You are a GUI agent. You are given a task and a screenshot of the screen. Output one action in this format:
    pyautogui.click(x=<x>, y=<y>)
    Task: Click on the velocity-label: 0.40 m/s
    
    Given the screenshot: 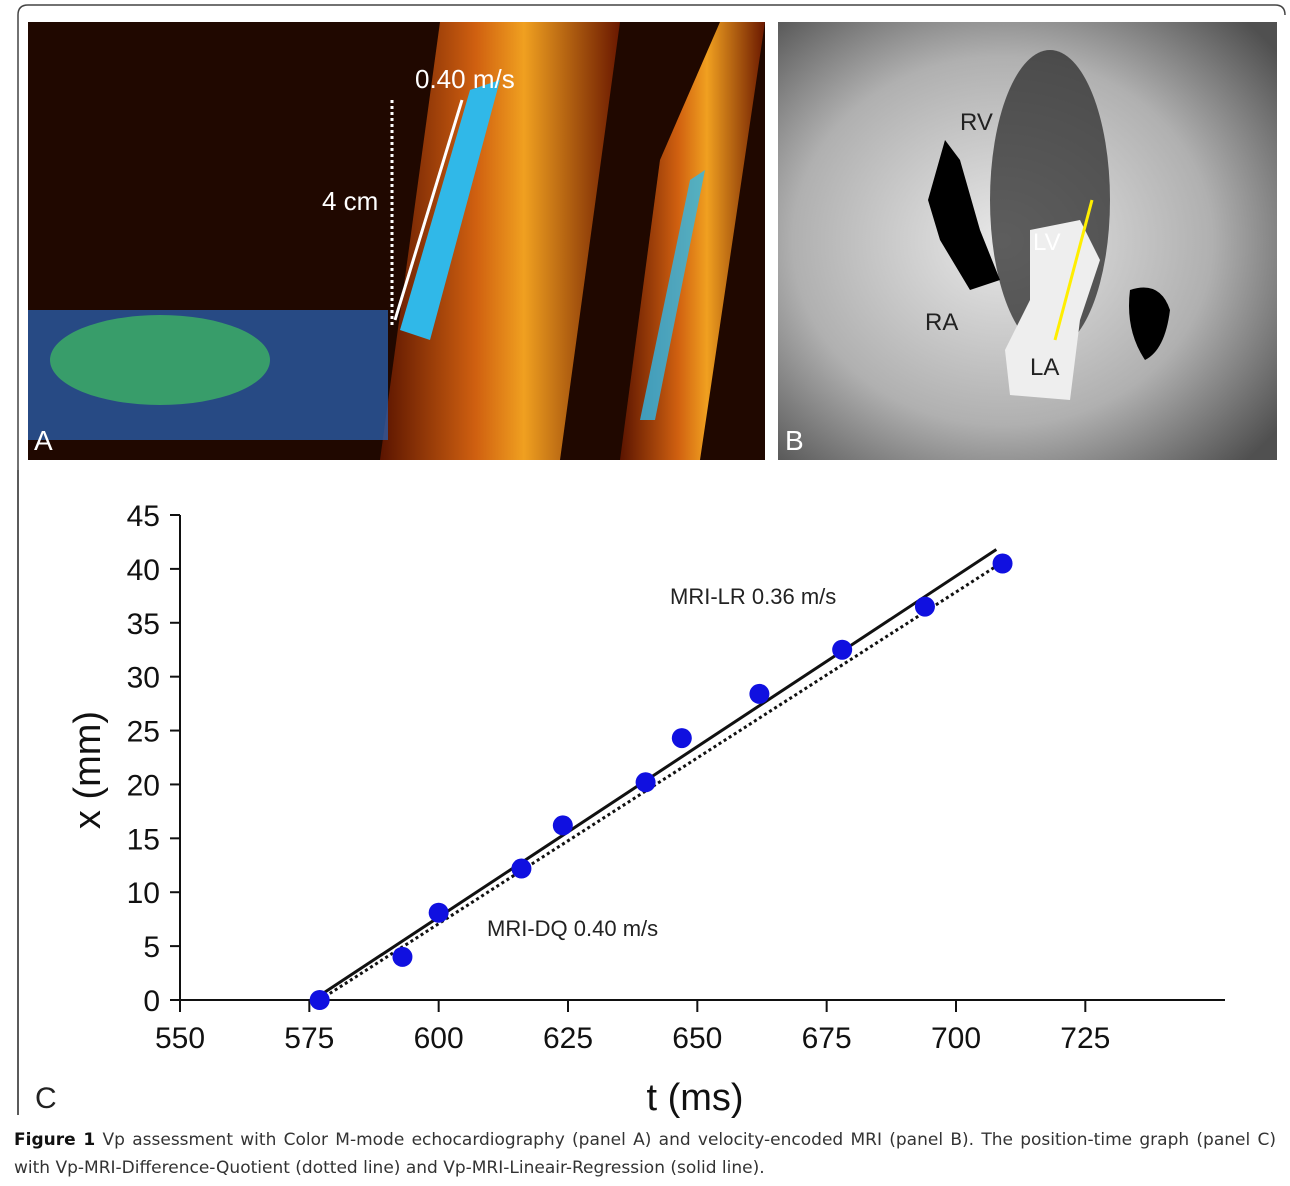 What is the action you would take?
    pyautogui.click(x=465, y=79)
    